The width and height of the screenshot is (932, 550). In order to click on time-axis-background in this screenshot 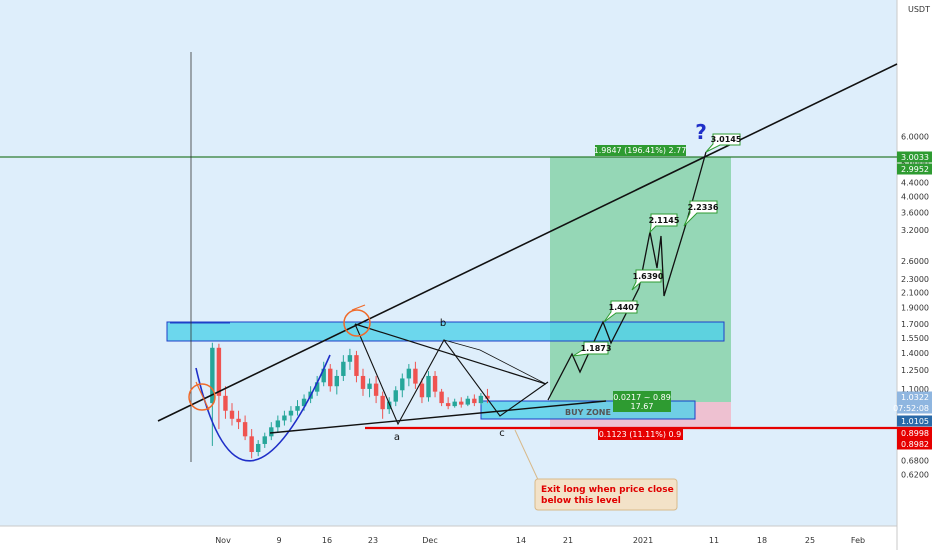, I will do `click(448, 538)`.